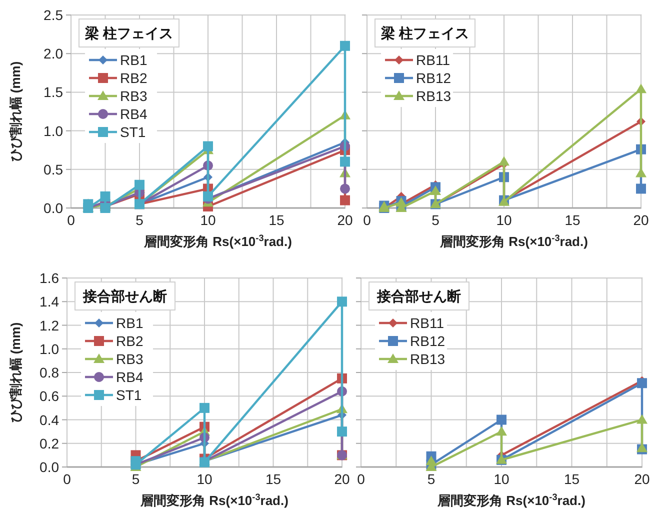  Describe the element at coordinates (50, 443) in the screenshot. I see `y-tick-label: 0.2` at that location.